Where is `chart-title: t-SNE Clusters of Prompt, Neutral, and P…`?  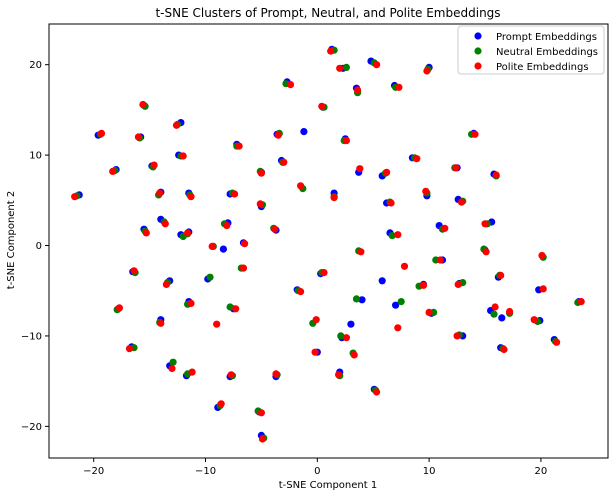
chart-title: t-SNE Clusters of Prompt, Neutral, and P… is located at coordinates (327, 13).